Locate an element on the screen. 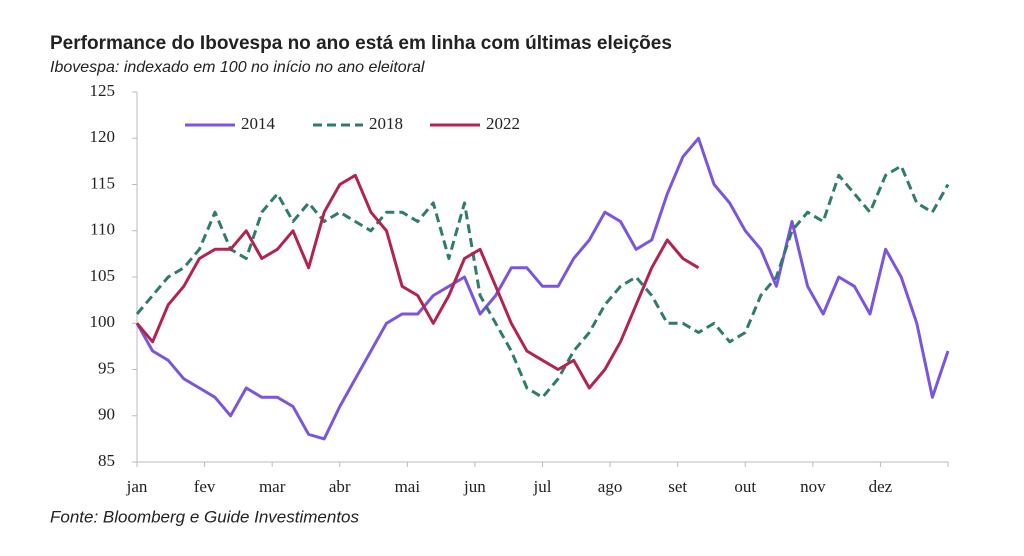  y-tick-label: 125 is located at coordinates (103, 90).